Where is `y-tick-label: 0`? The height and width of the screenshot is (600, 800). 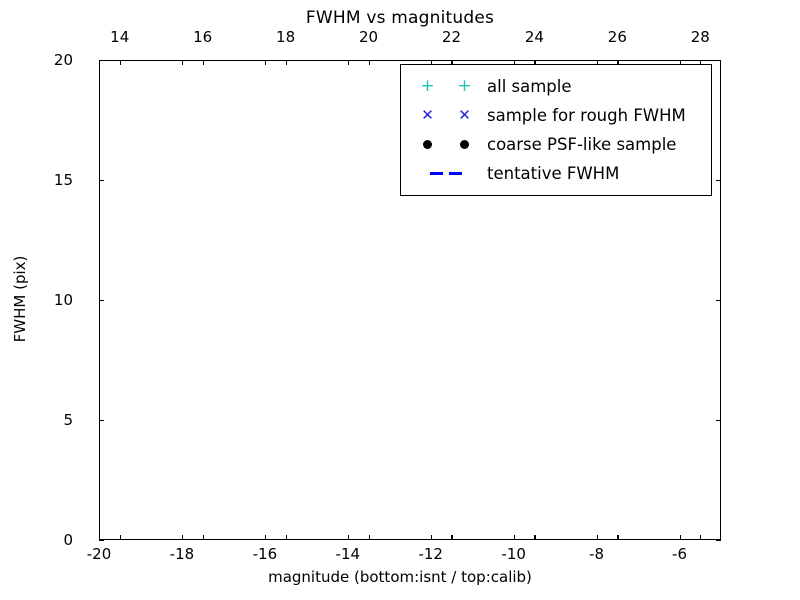 y-tick-label: 0 is located at coordinates (68, 540).